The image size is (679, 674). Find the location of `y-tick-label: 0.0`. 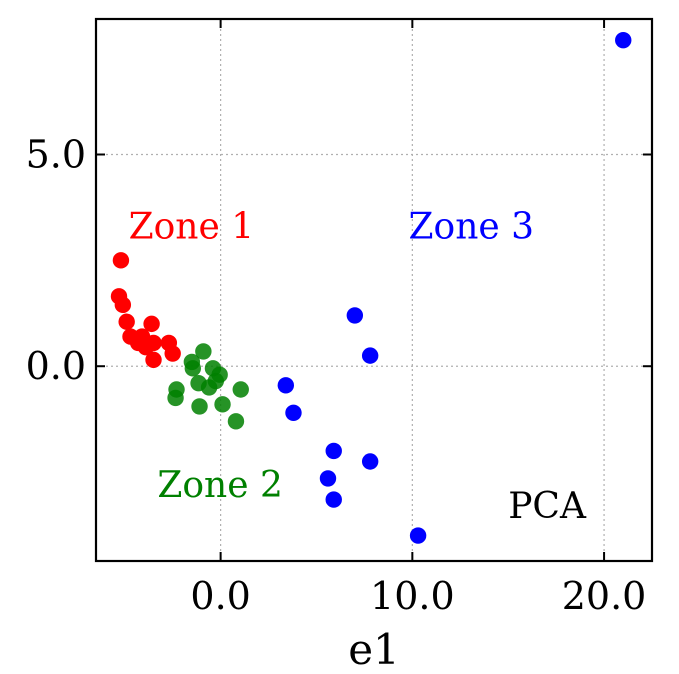

y-tick-label: 0.0 is located at coordinates (56, 366).